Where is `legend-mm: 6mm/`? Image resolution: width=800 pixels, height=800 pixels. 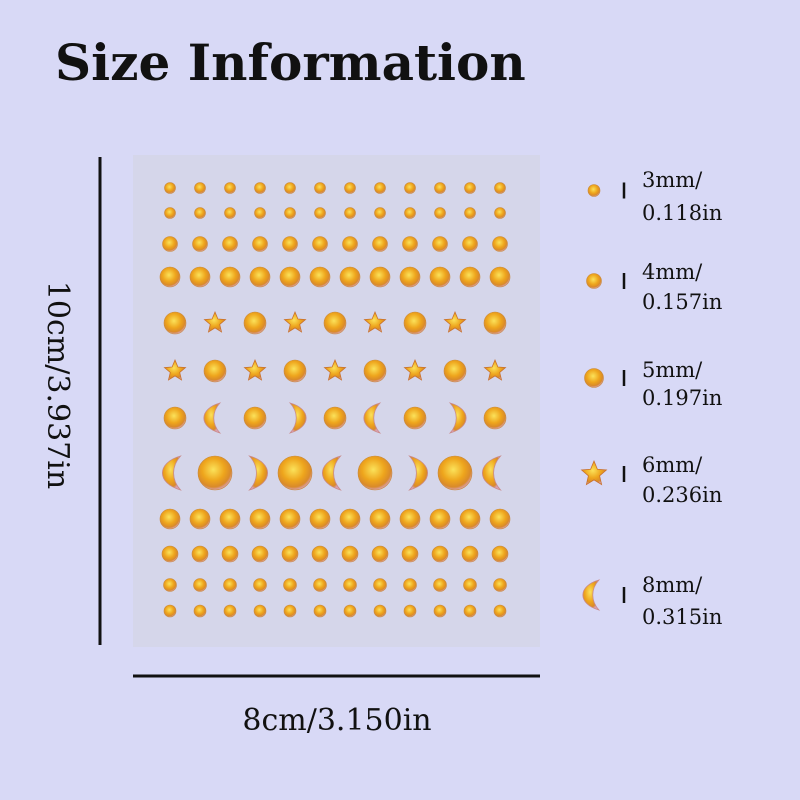 legend-mm: 6mm/ is located at coordinates (672, 465).